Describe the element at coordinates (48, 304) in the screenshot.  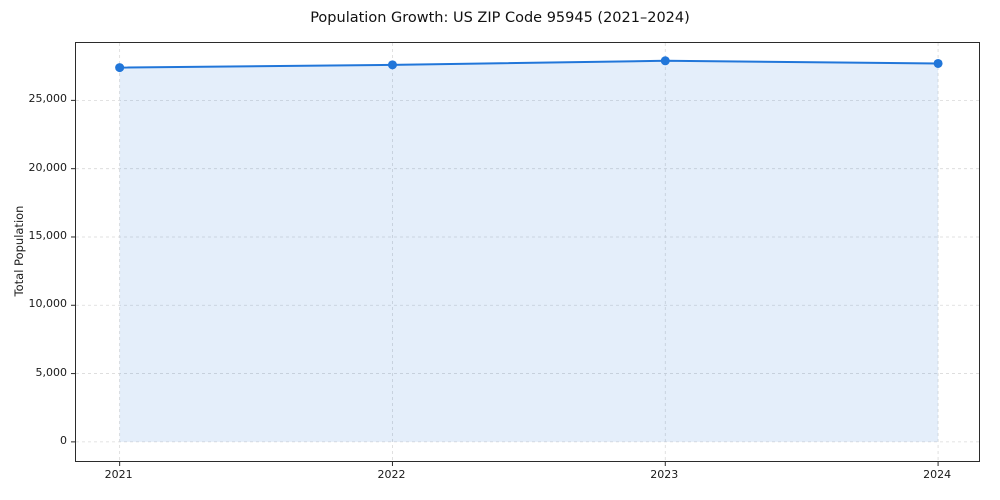
I see `y-tick-label: 10,000` at that location.